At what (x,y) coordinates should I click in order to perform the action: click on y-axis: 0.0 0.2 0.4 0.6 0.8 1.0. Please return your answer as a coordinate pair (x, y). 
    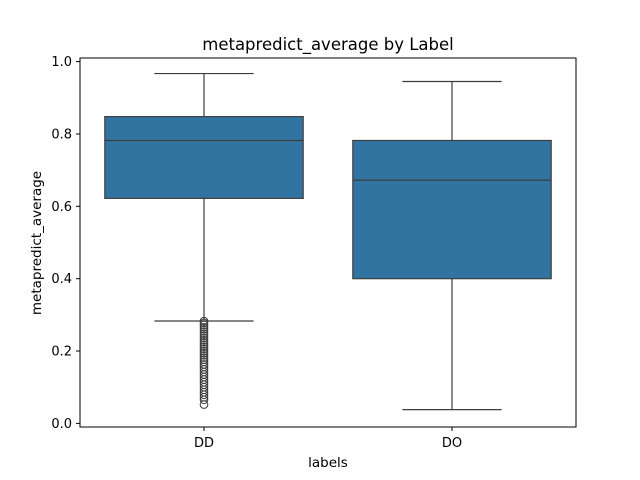
    Looking at the image, I should click on (65, 243).